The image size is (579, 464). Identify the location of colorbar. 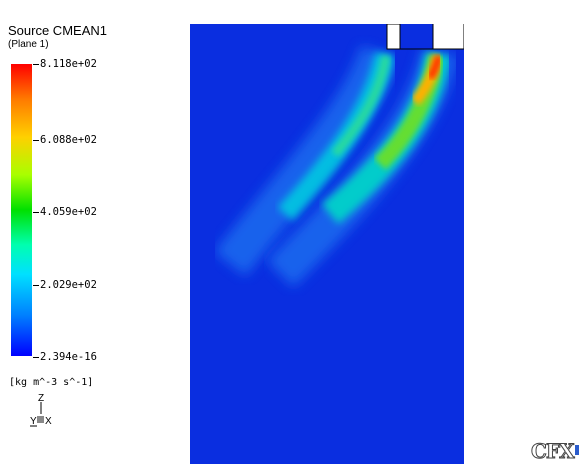
(21, 210).